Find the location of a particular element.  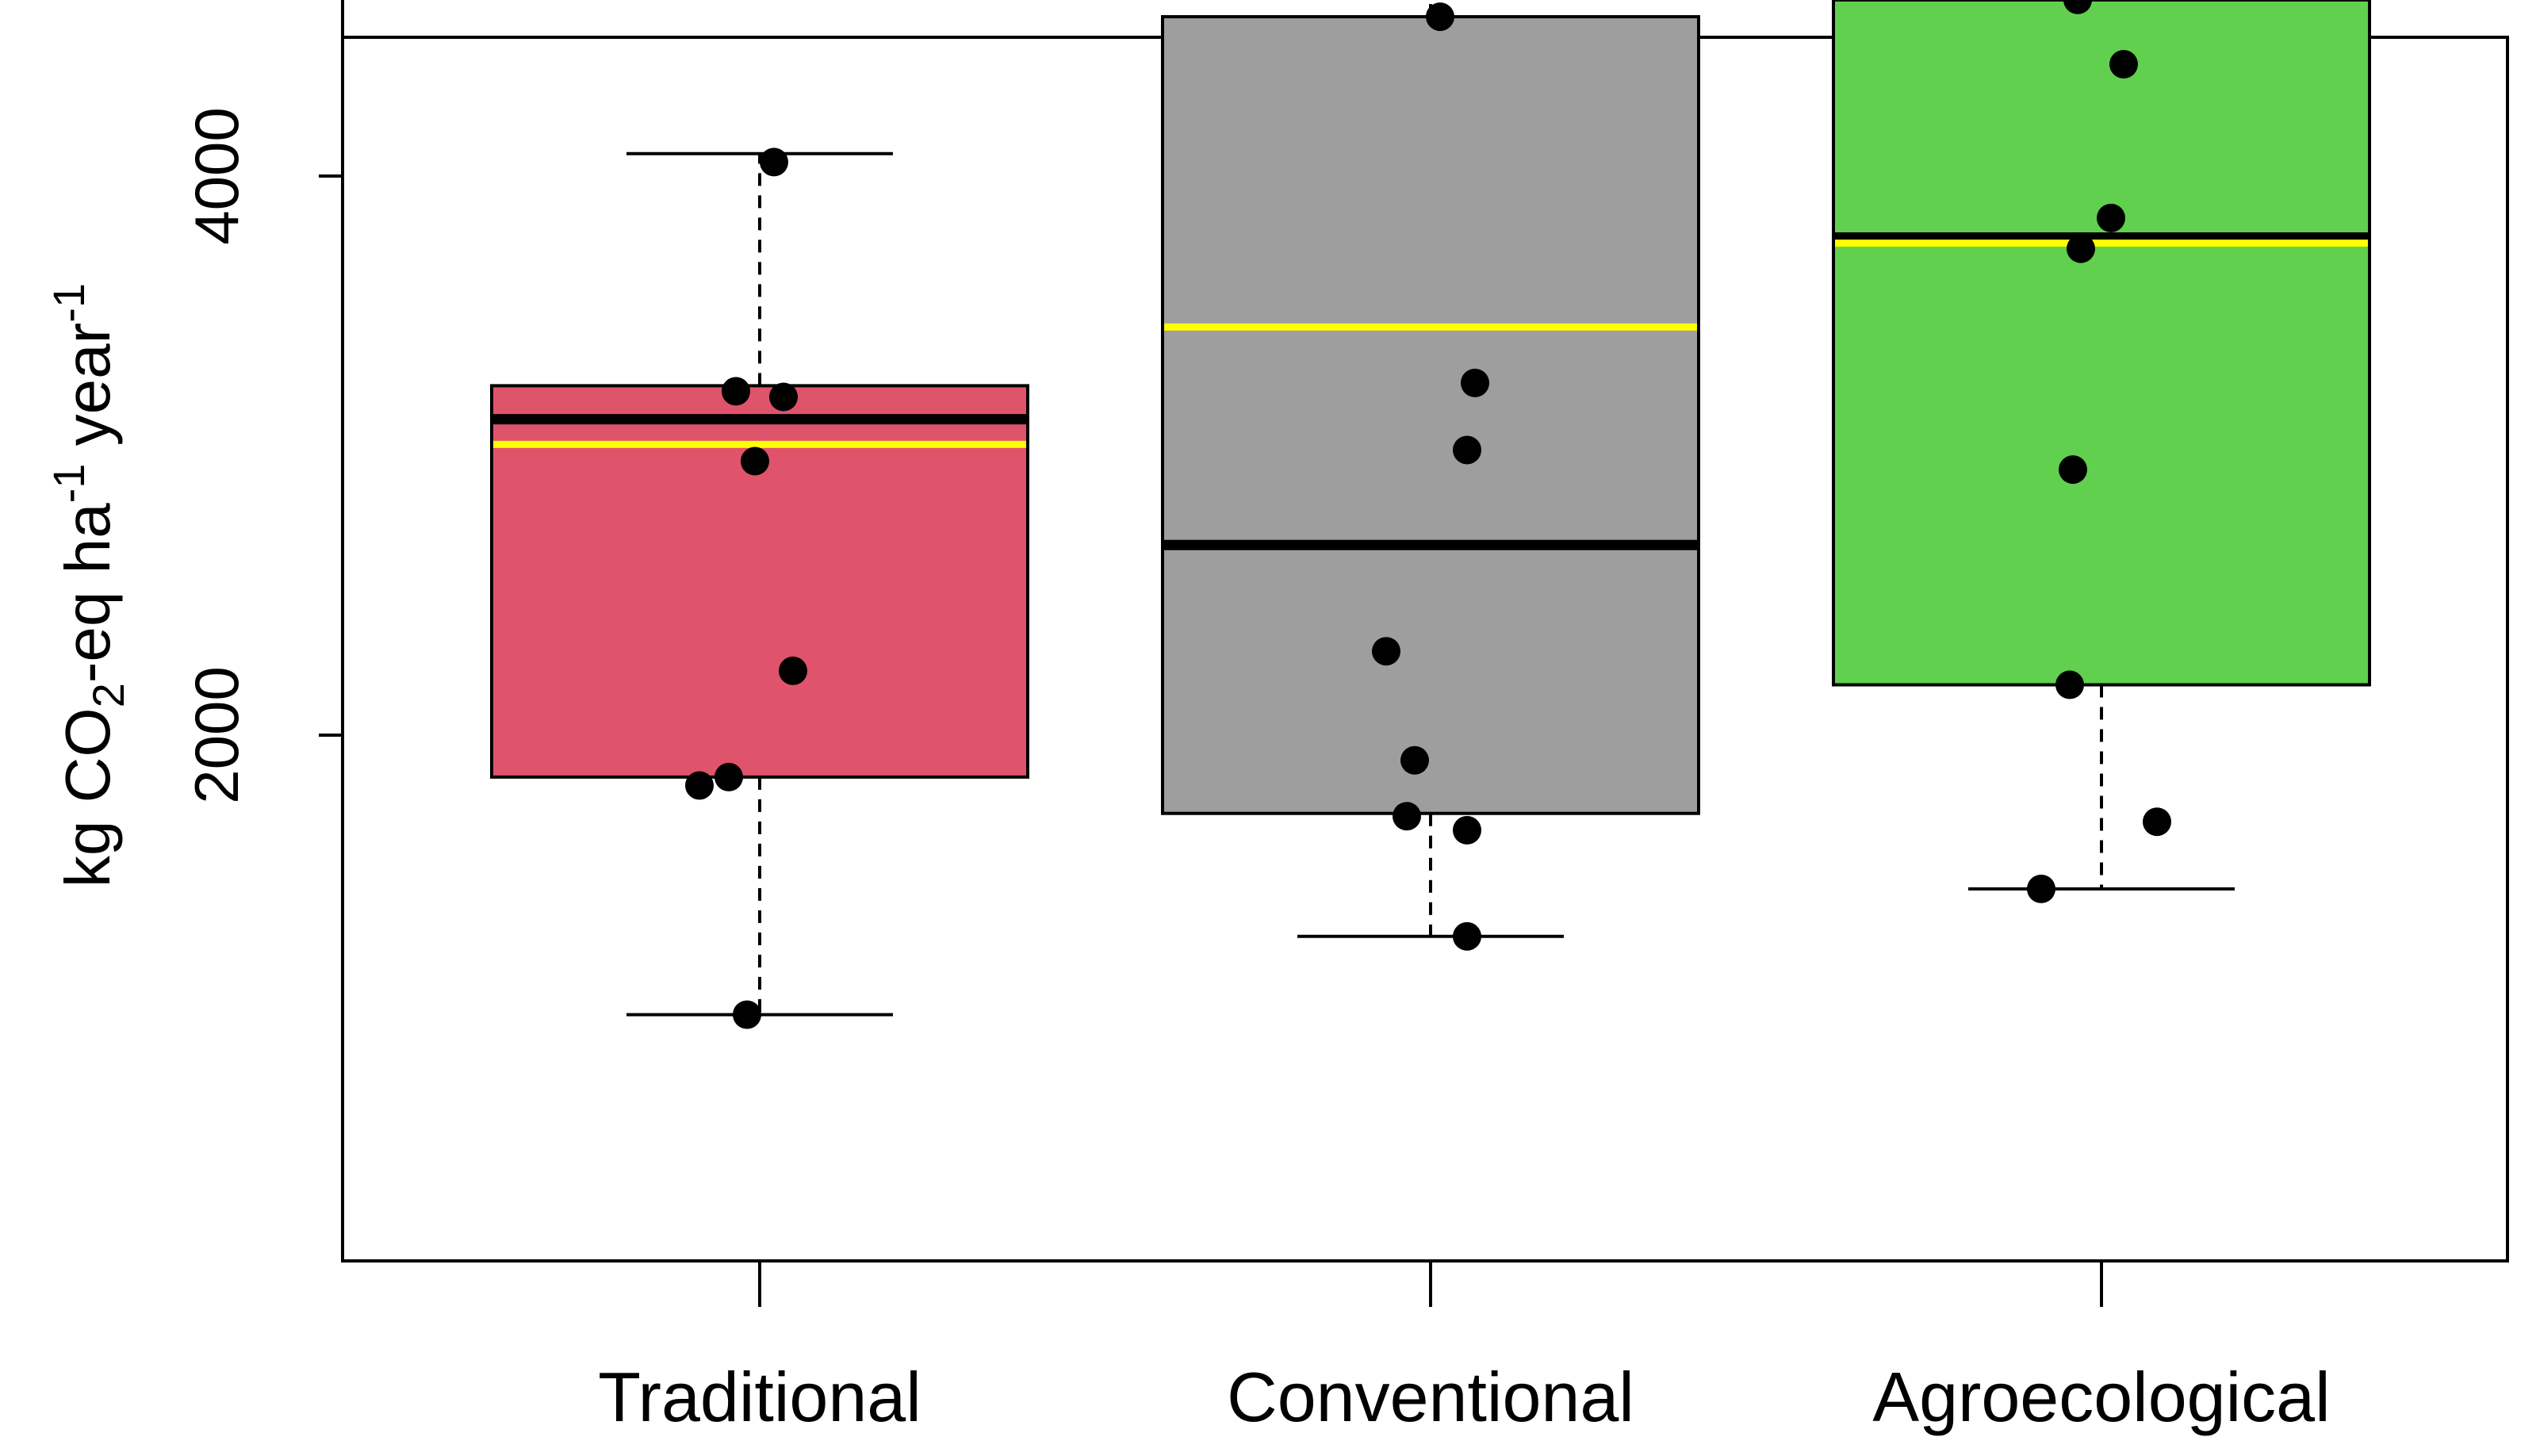

y-label-mid2: year is located at coordinates (87, 393).